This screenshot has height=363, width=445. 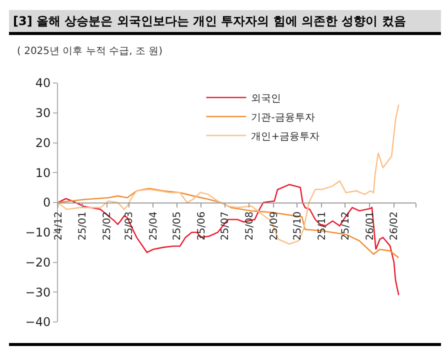 What do you see at coordinates (274, 226) in the screenshot?
I see `x-tick-label: 25/09` at bounding box center [274, 226].